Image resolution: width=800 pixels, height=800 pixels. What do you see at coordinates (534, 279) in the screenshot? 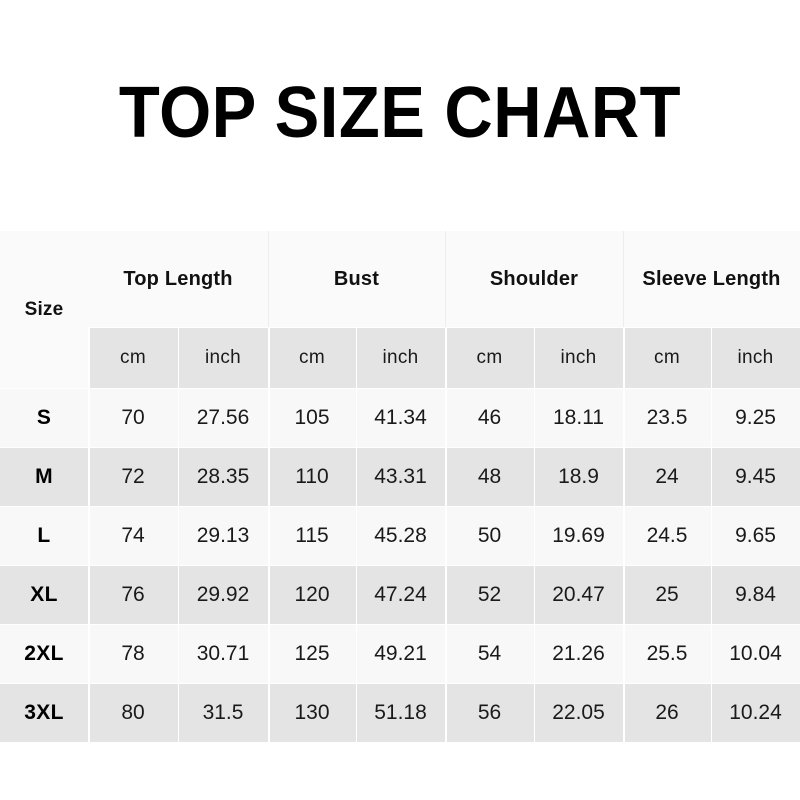
I see `column-header-shoulder: Shoulder` at bounding box center [534, 279].